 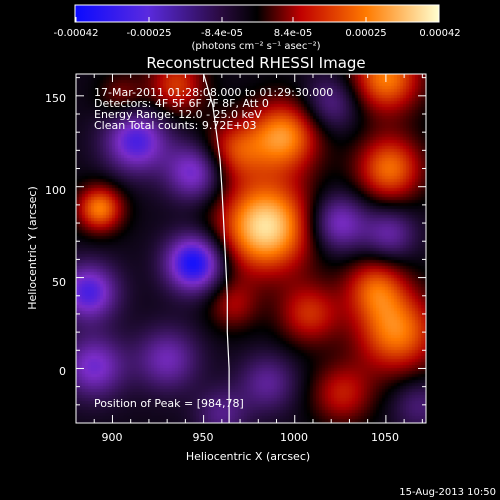 I want to click on annotation-energy-range: Energy Range: 12.0 - 25.0 keV, so click(x=178, y=114).